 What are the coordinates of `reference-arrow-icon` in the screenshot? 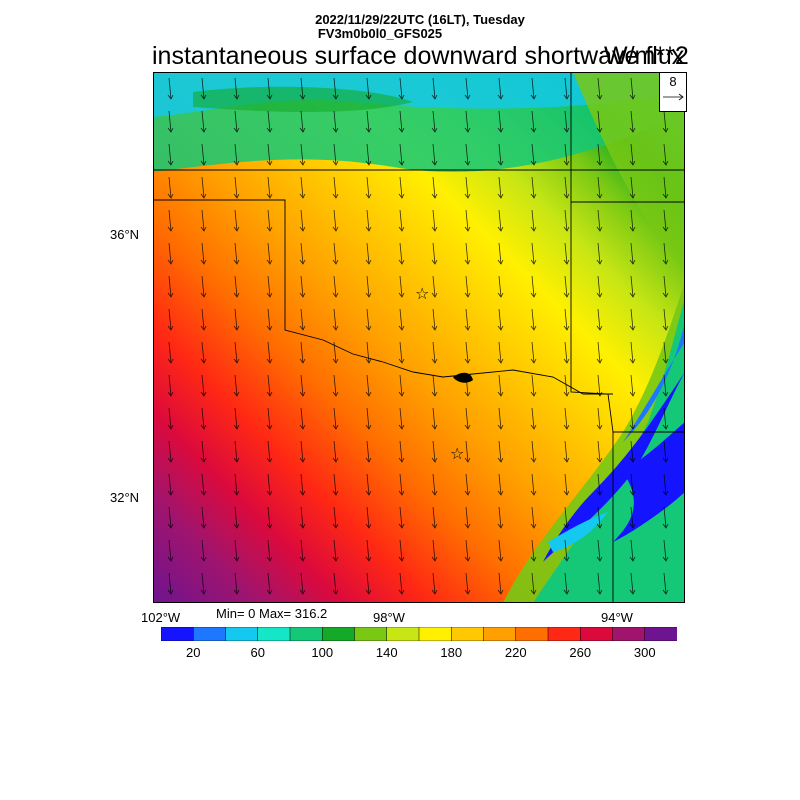 It's located at (673, 97).